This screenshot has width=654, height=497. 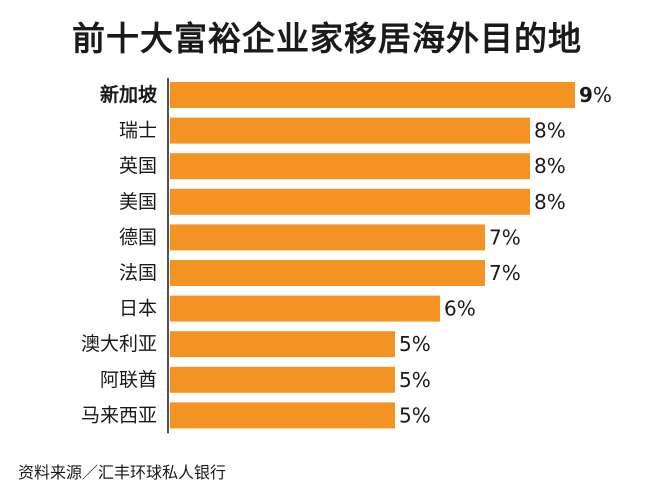 What do you see at coordinates (138, 273) in the screenshot?
I see `category-label: 法国` at bounding box center [138, 273].